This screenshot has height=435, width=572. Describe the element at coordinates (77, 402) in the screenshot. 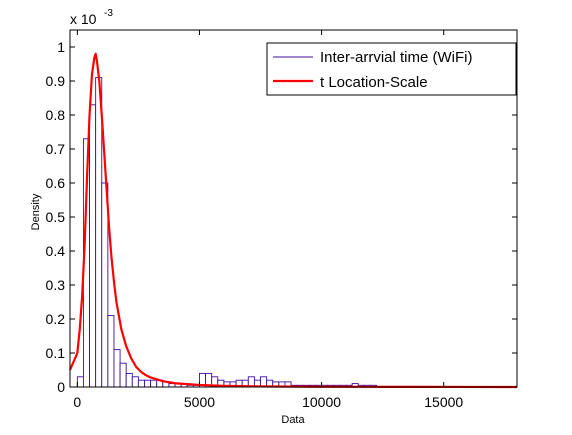

I see `x-tick-label: 0` at that location.